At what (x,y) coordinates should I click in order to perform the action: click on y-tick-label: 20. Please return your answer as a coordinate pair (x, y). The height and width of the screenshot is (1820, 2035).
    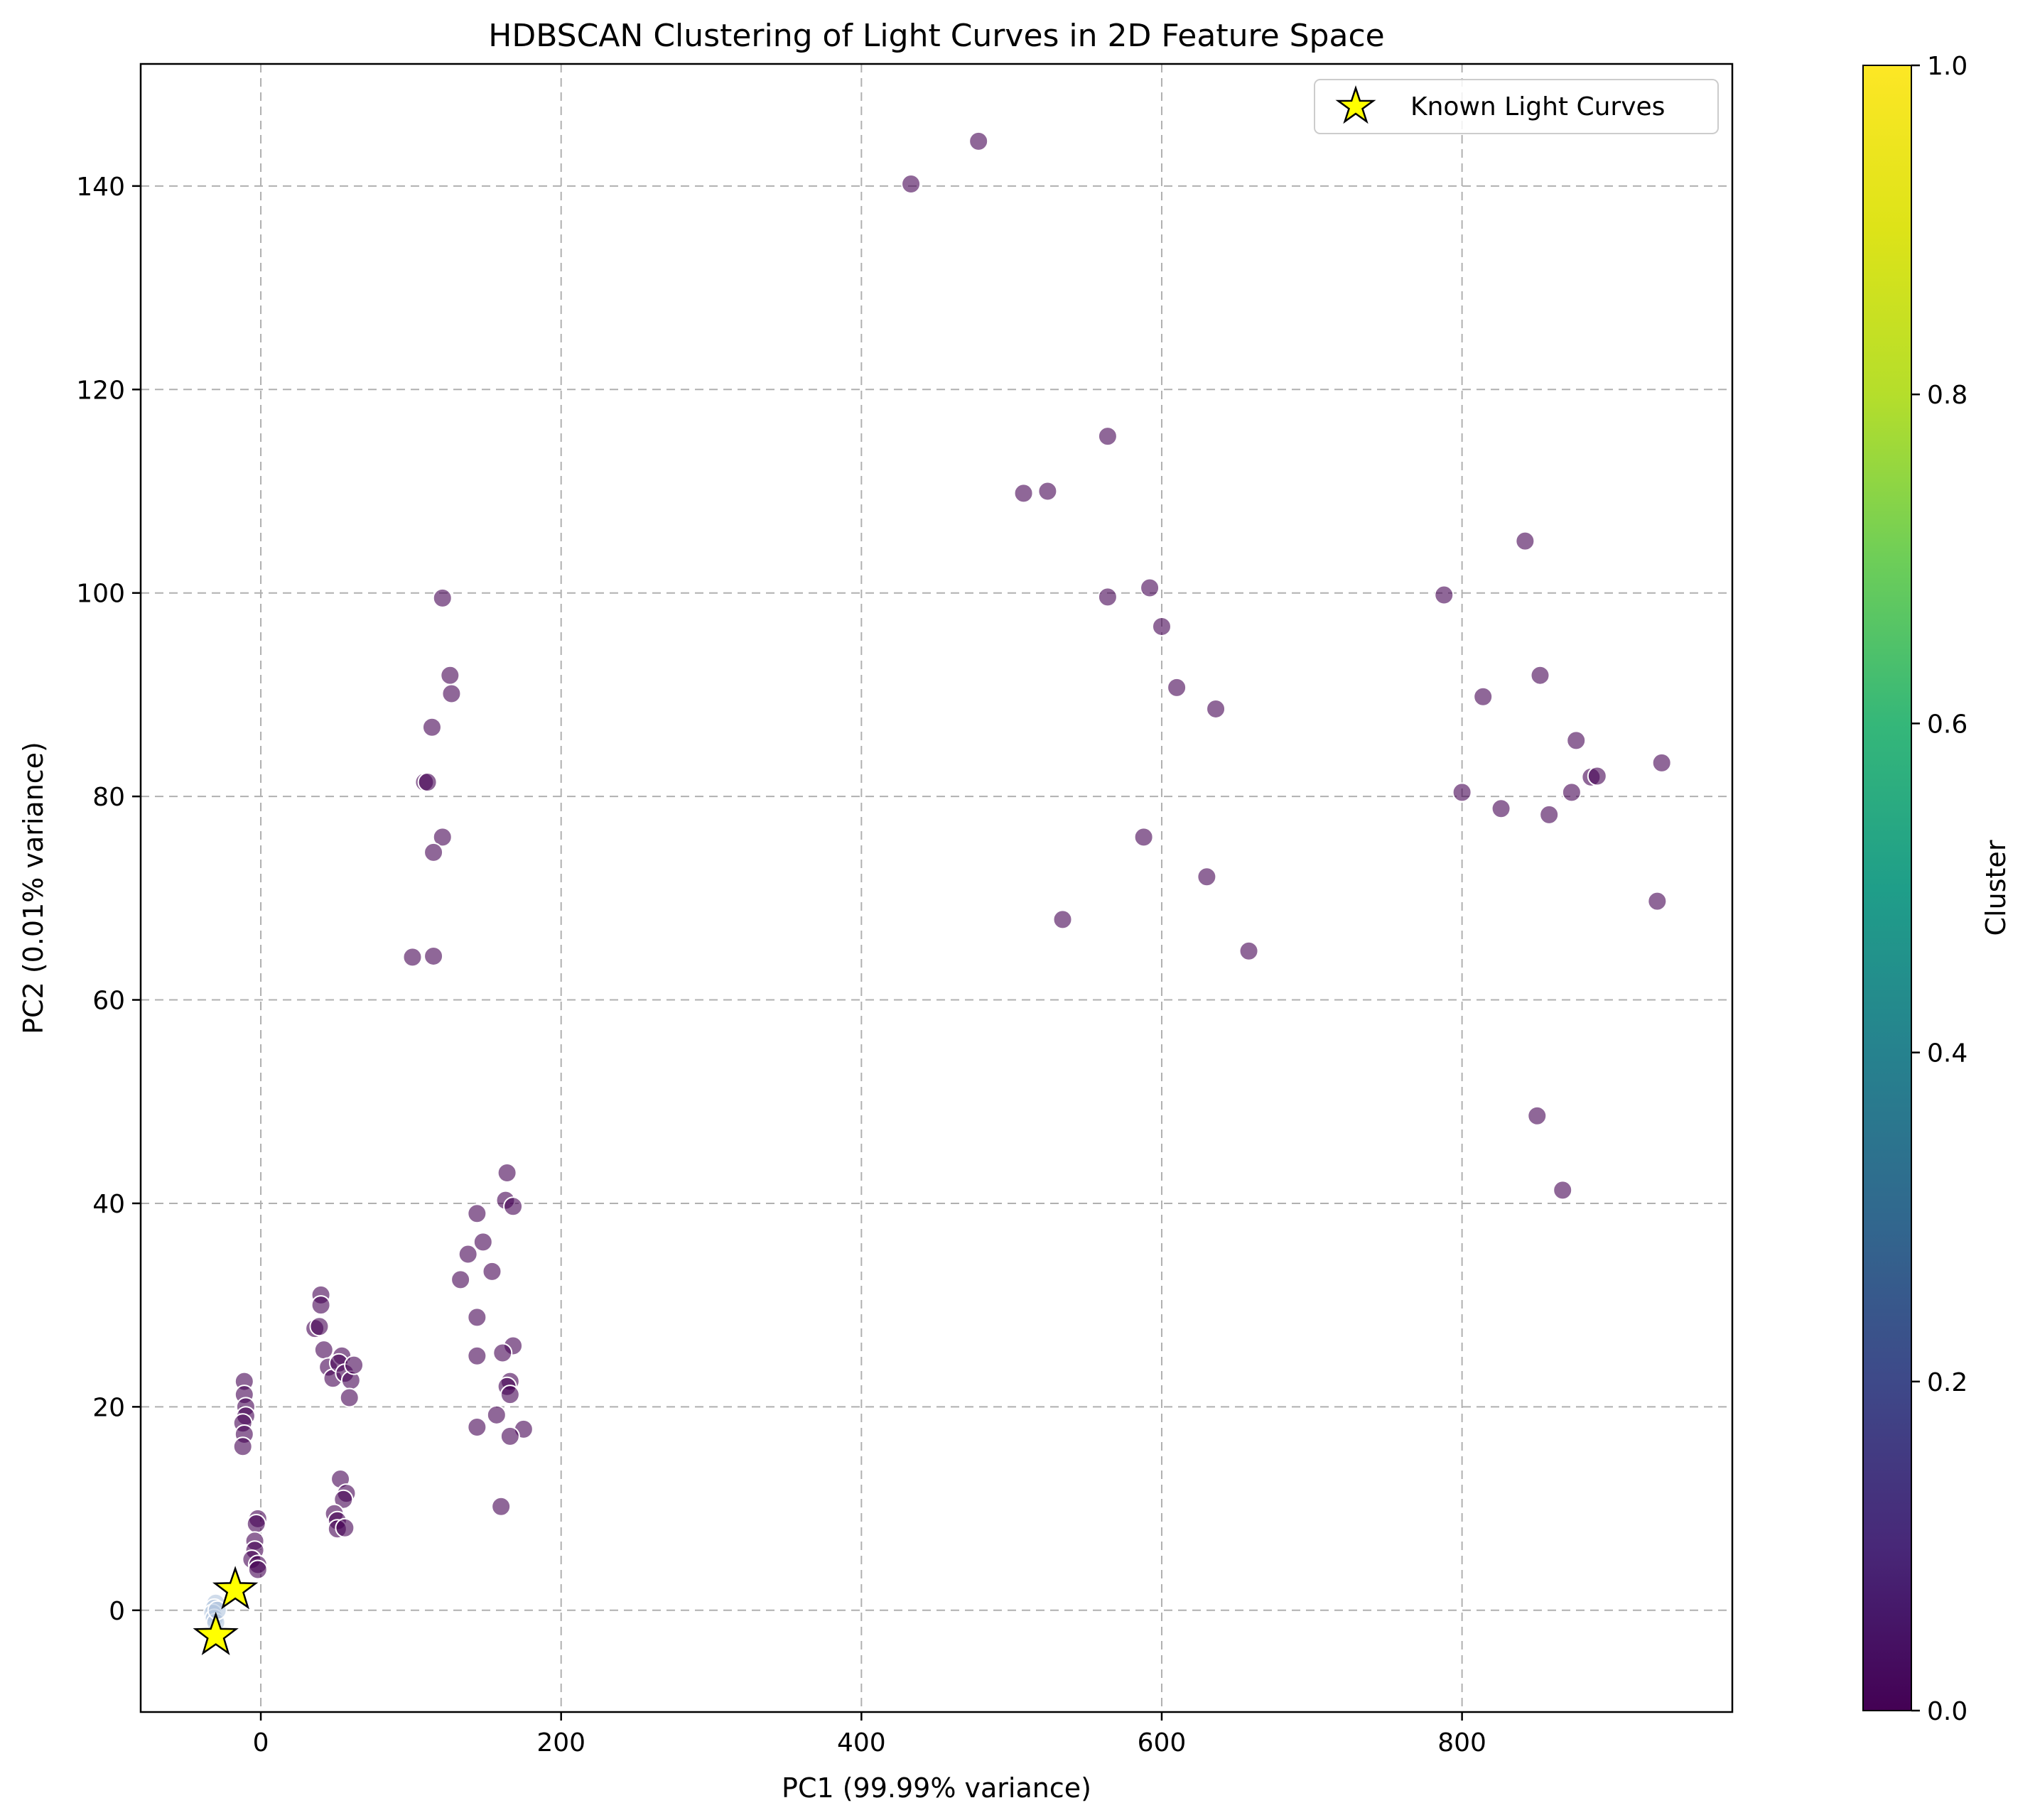
    Looking at the image, I should click on (108, 1408).